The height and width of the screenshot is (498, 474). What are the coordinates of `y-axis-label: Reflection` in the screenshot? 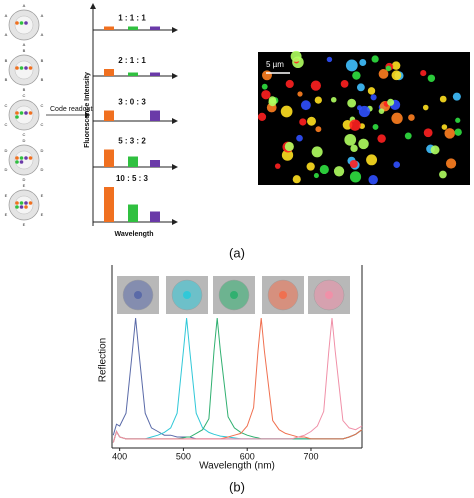 It's located at (103, 360).